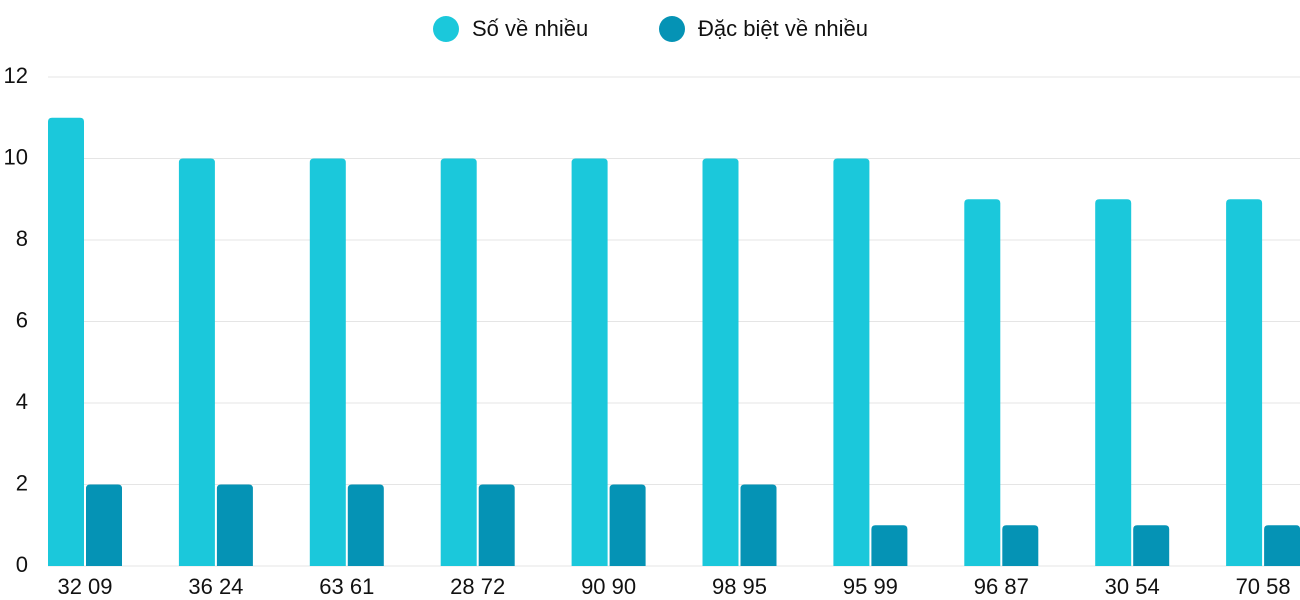 The image size is (1300, 600). Describe the element at coordinates (1001, 586) in the screenshot. I see `x-tick-label: 96 87` at that location.